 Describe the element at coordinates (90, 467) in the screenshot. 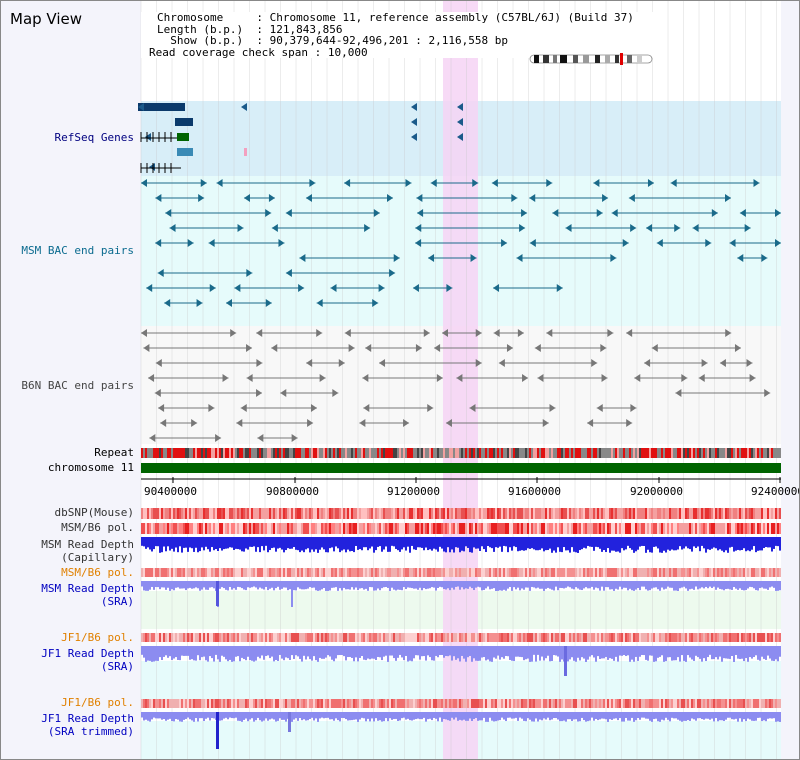

I see `track-label-chromosome: chromosome 11` at that location.